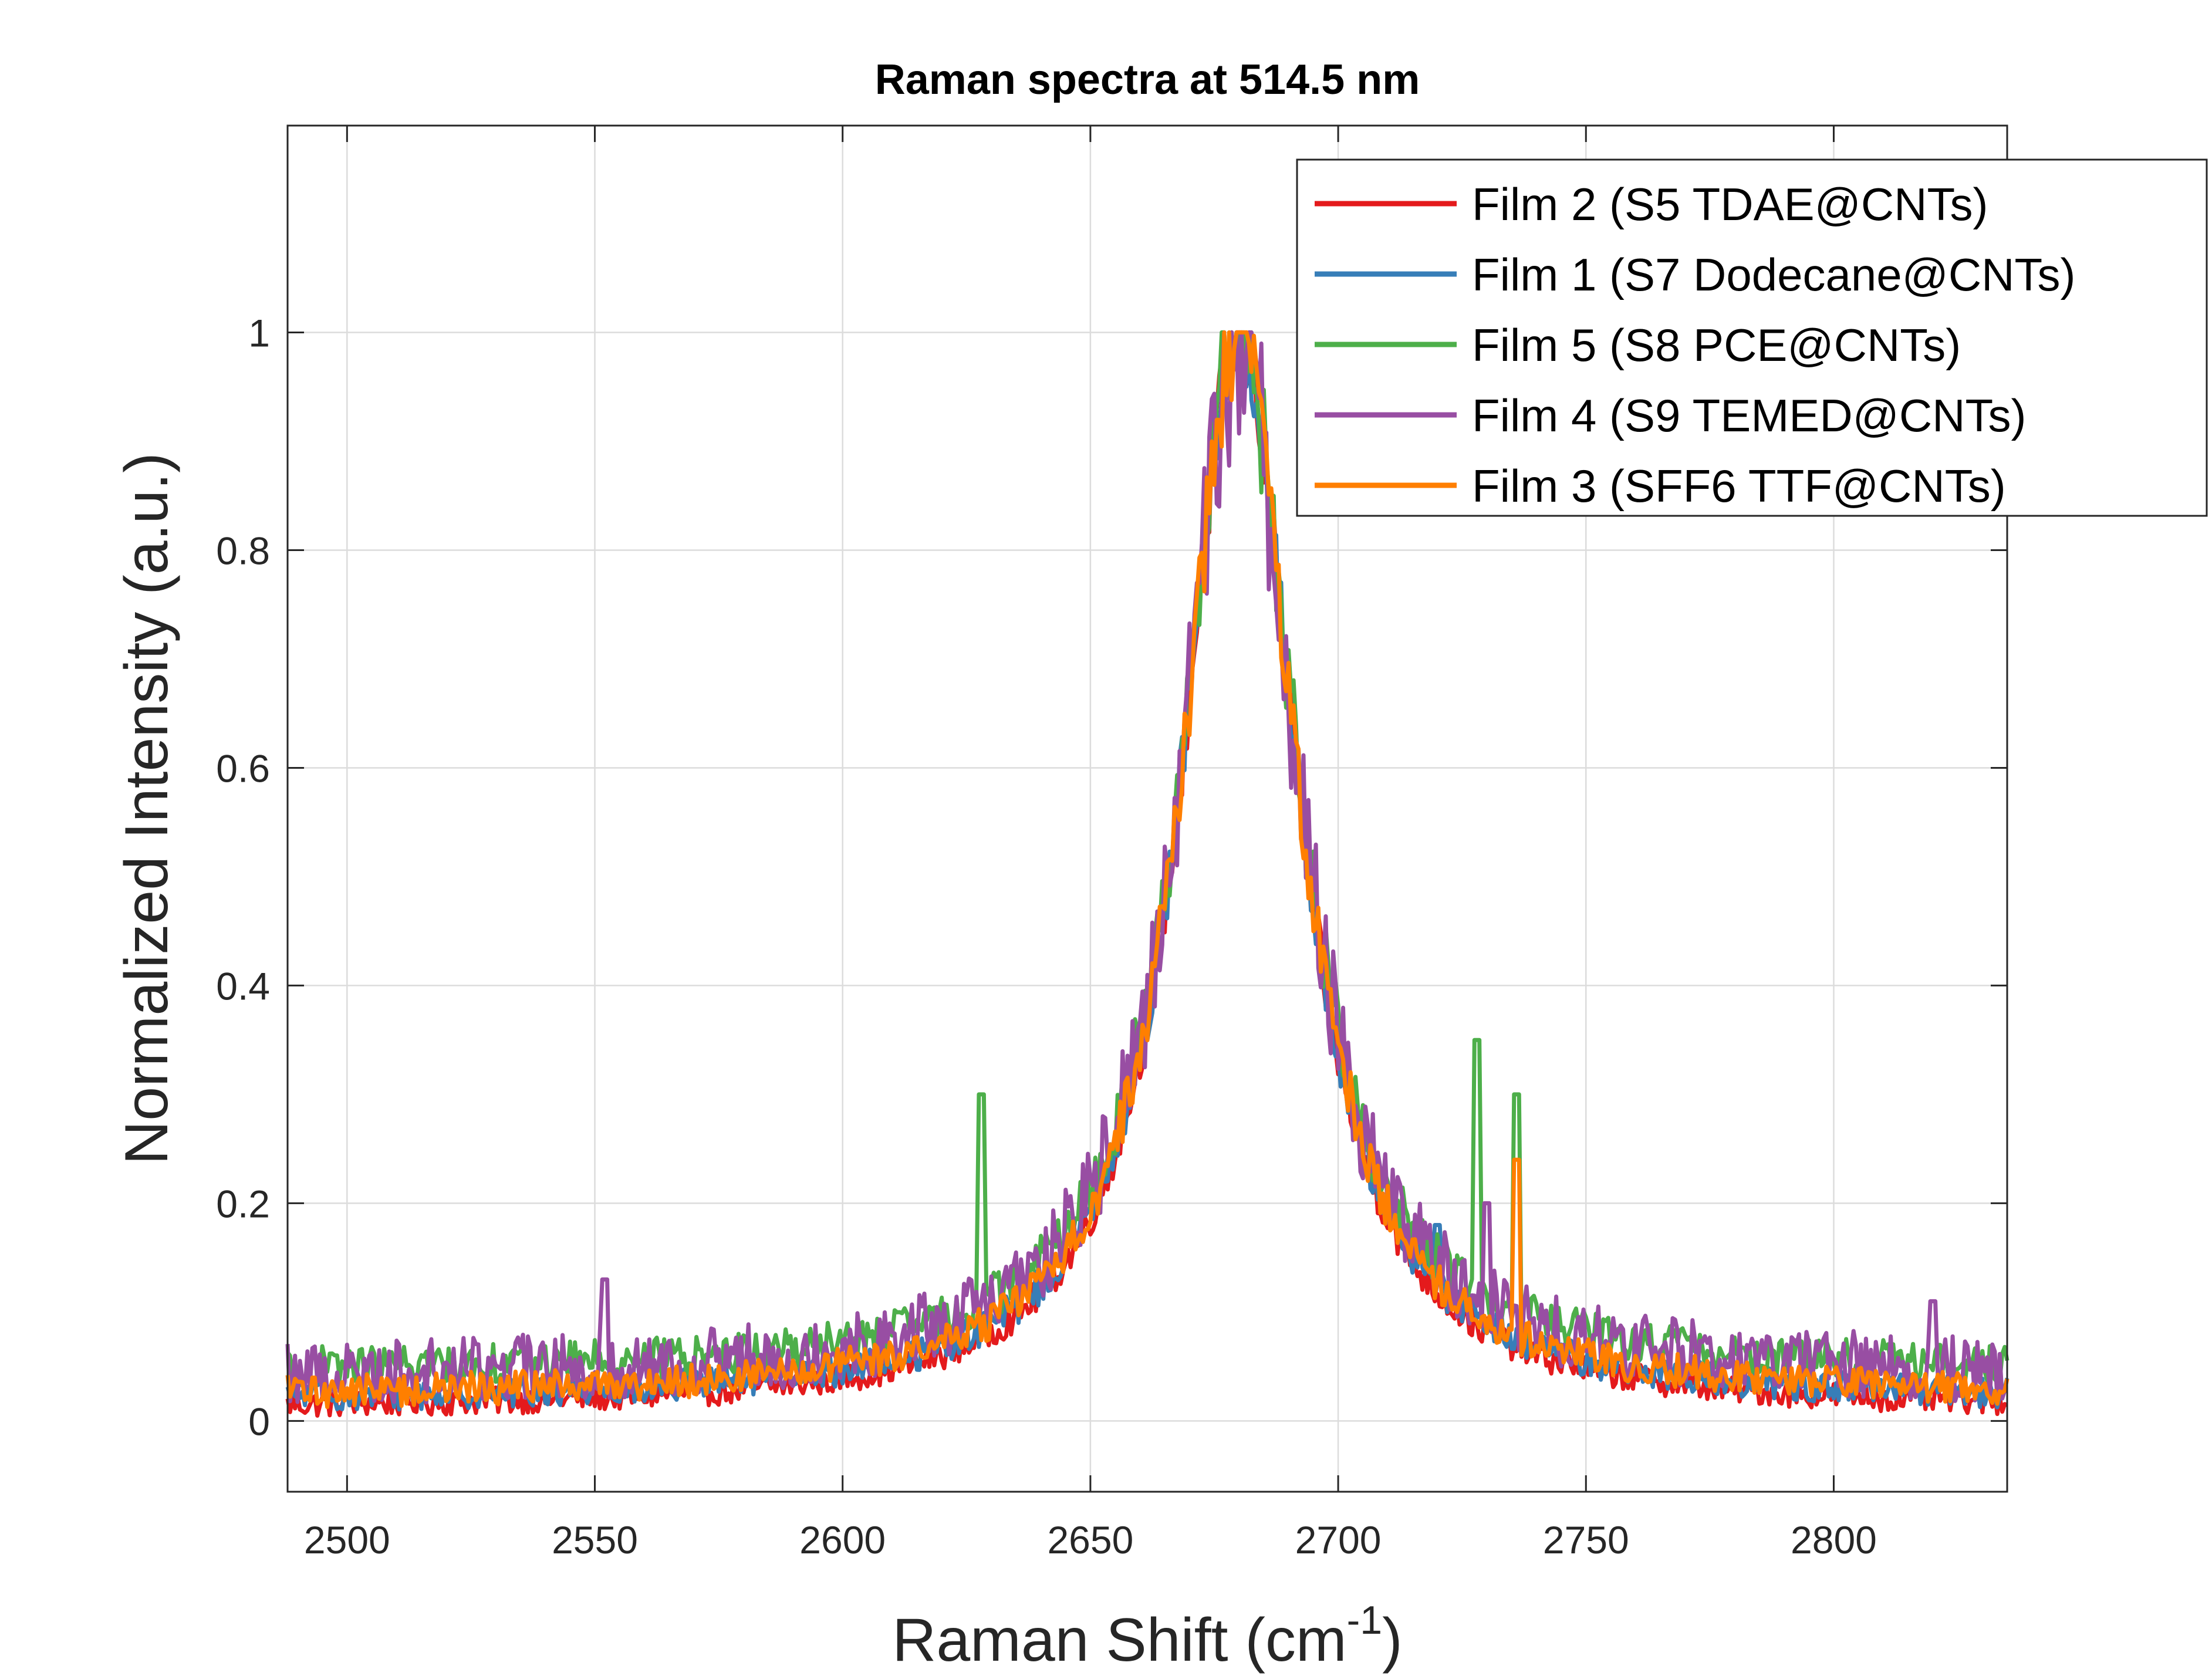 The image size is (2212, 1676). Describe the element at coordinates (595, 1540) in the screenshot. I see `x-tick-label: 2550` at that location.